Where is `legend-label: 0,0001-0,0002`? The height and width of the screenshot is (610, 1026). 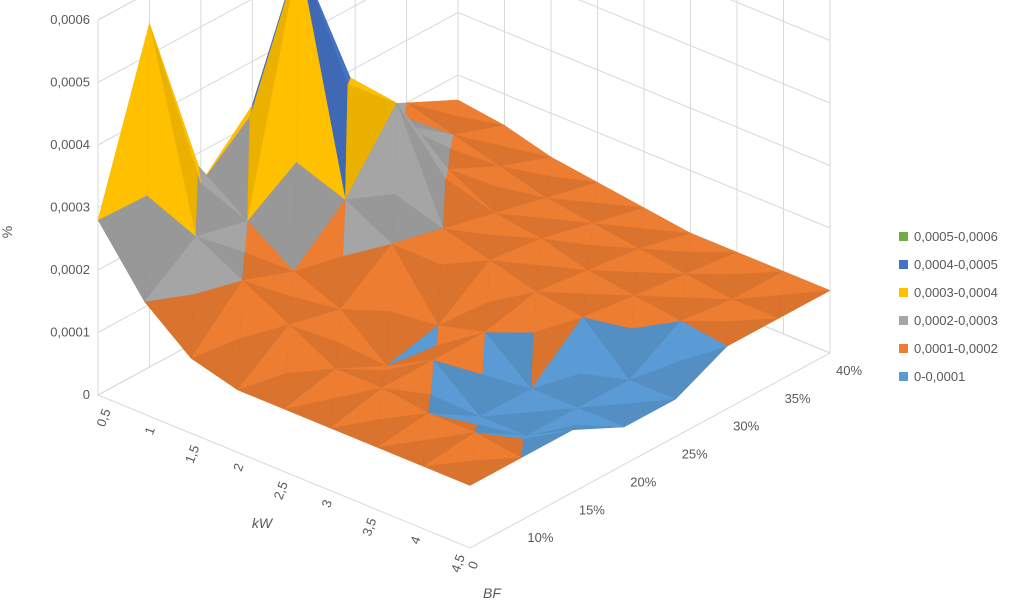
legend-label: 0,0001-0,0002 is located at coordinates (956, 348).